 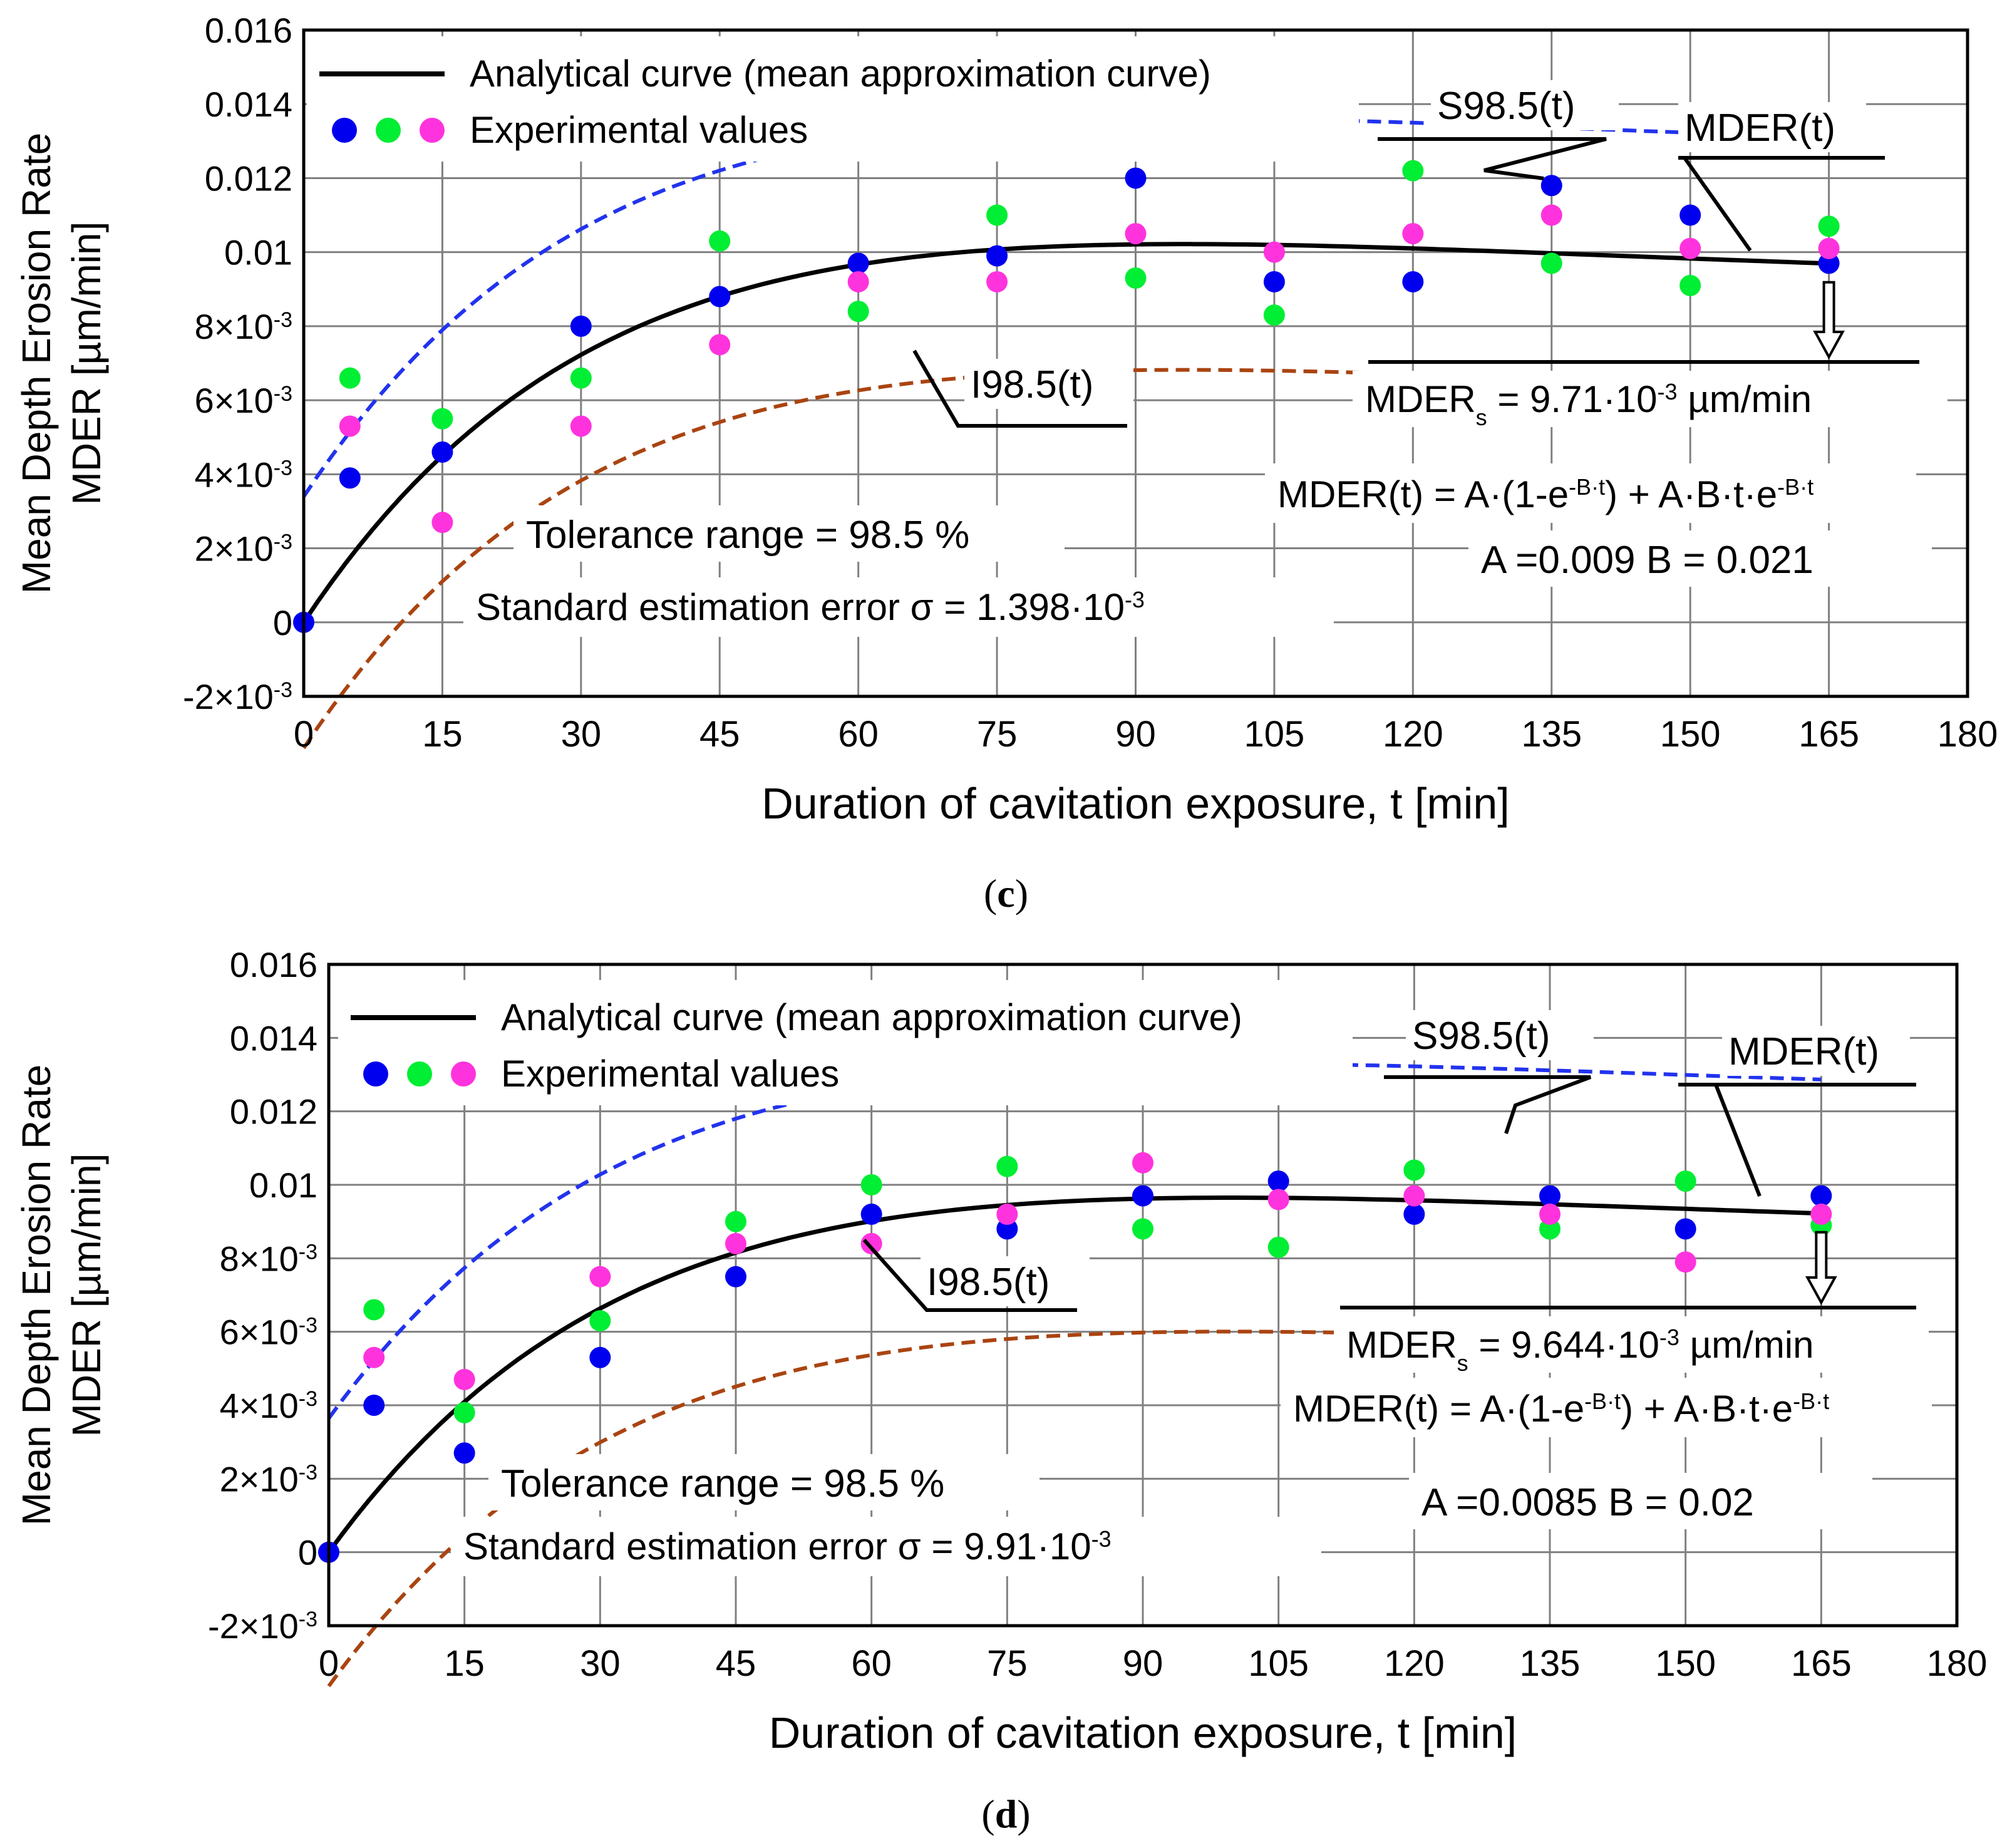 What do you see at coordinates (243, 400) in the screenshot?
I see `y-tick-label: 6×10⁻³` at bounding box center [243, 400].